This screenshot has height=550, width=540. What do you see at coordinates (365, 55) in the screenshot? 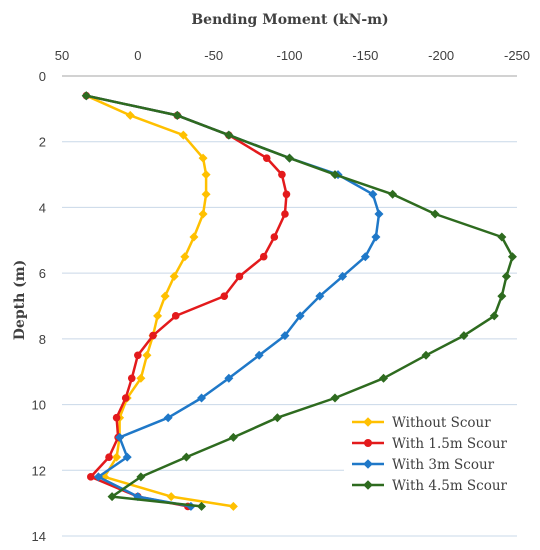
I see `x-tick-label: -150` at bounding box center [365, 55].